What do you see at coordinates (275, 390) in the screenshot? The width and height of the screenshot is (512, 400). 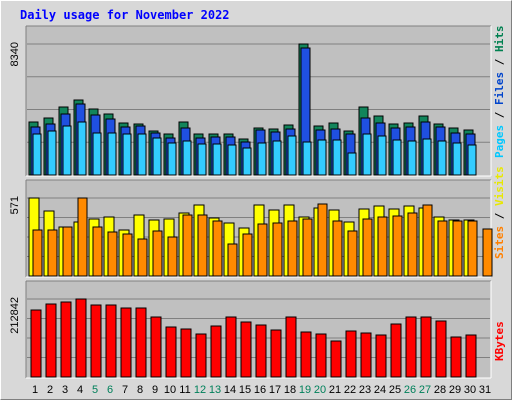 I see `x-tick-label: 17` at bounding box center [275, 390].